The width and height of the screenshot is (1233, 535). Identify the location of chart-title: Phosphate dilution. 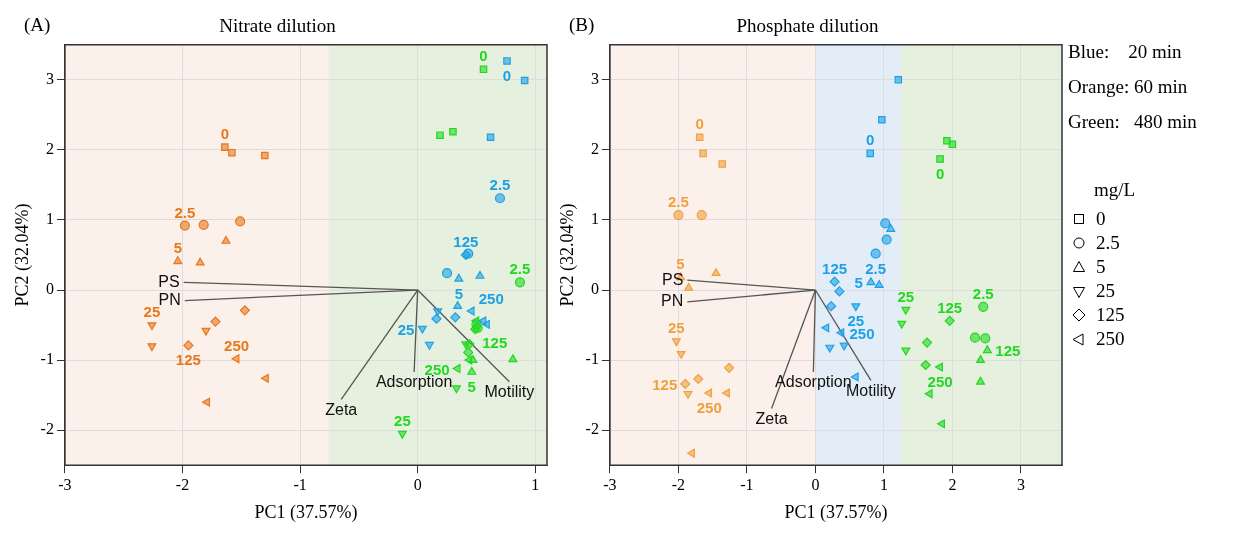
(807, 26).